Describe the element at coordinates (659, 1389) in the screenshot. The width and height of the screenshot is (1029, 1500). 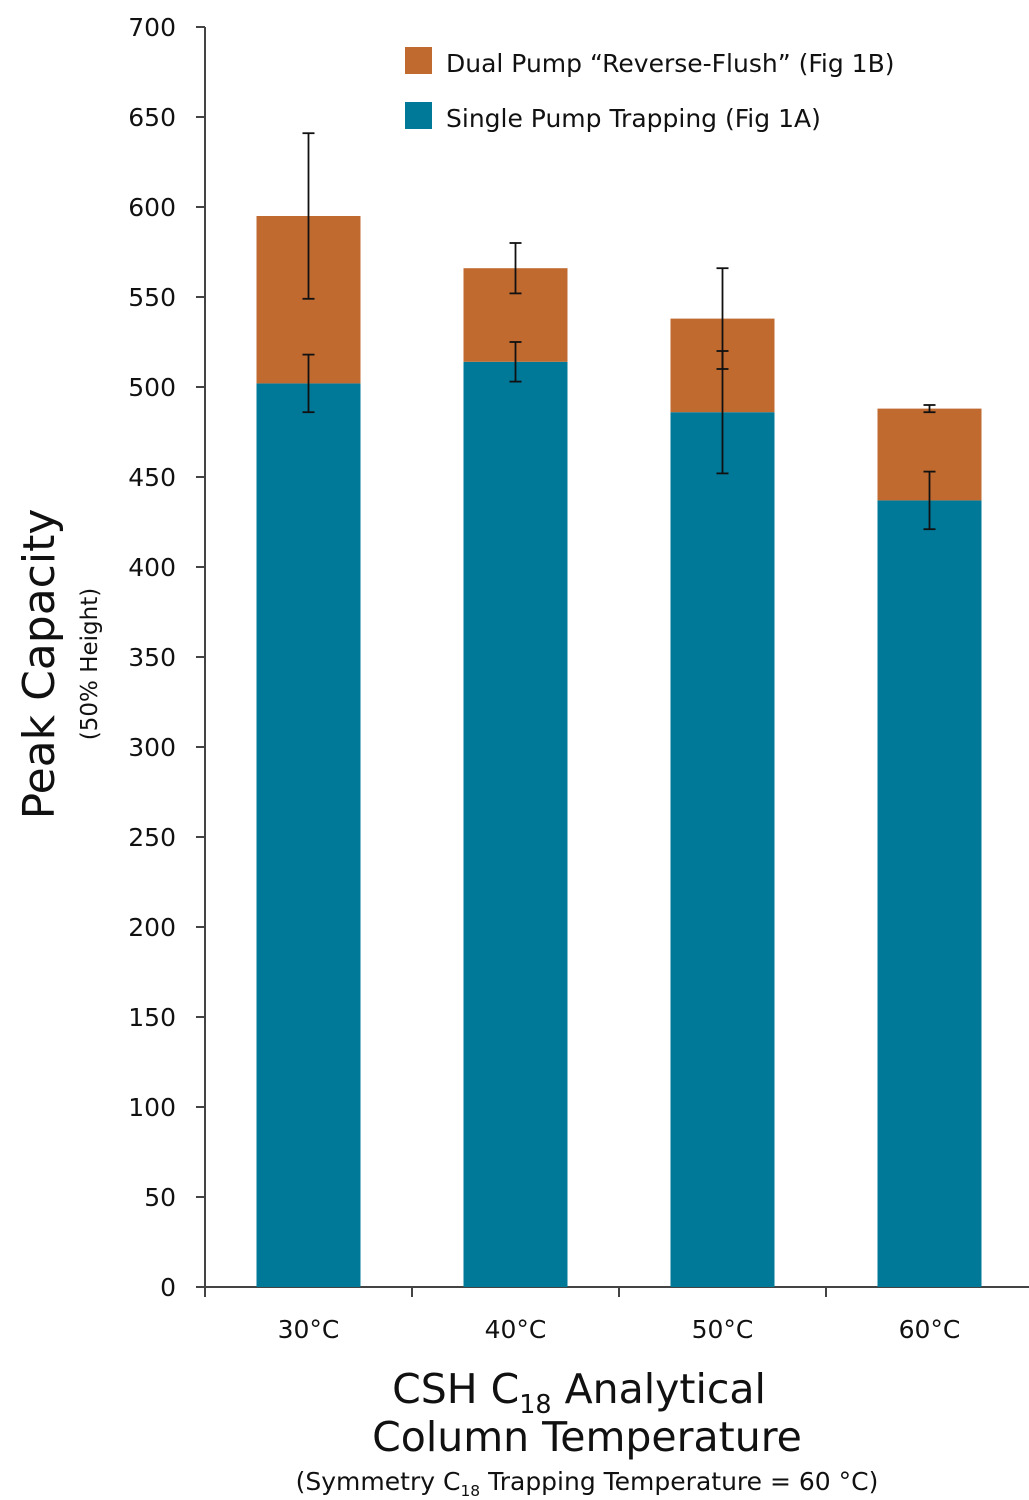
I see `x-axis-title-line1-suffix: Analytical` at that location.